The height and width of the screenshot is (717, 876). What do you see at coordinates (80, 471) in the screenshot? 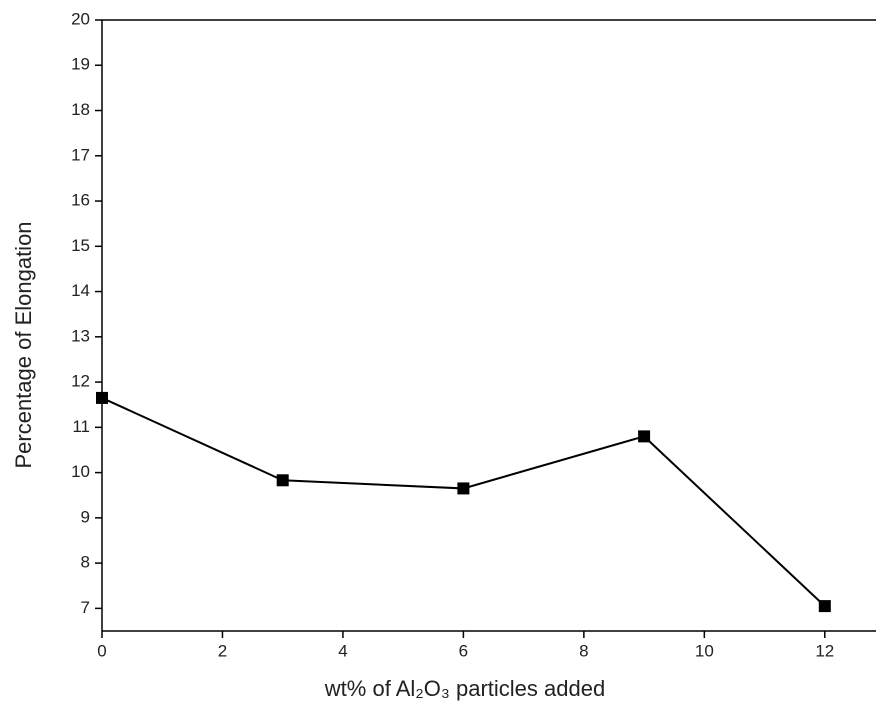
I see `y-tick-label: 10` at bounding box center [80, 471].